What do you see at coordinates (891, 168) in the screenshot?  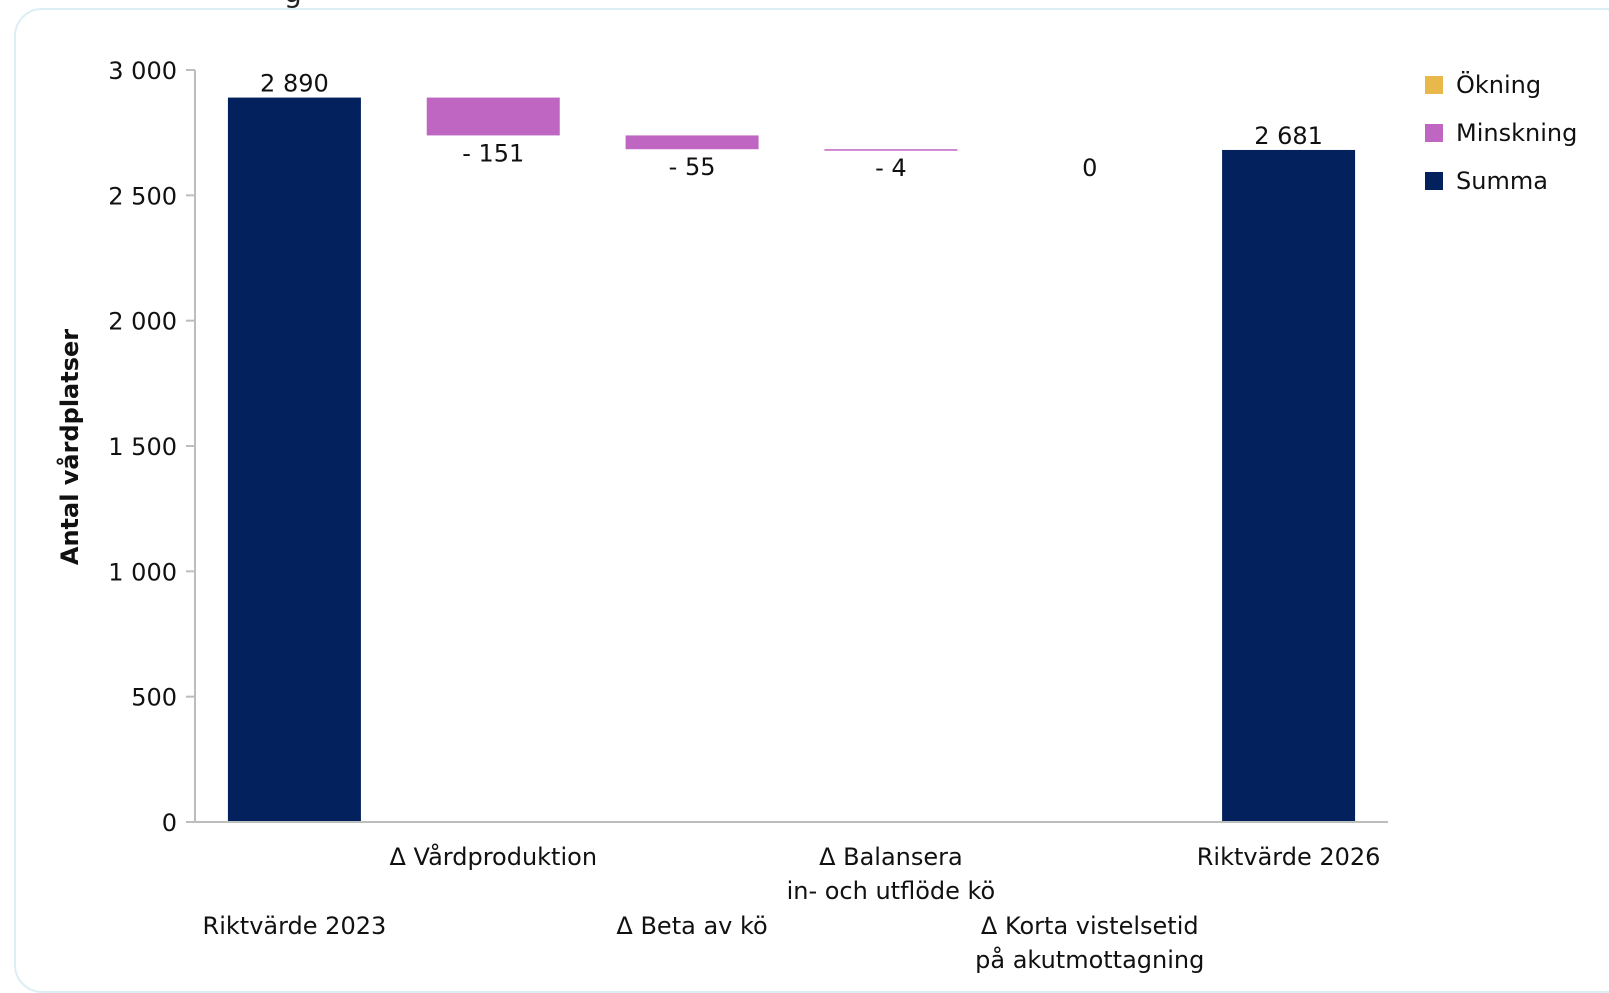 I see `data-label: - 4` at bounding box center [891, 168].